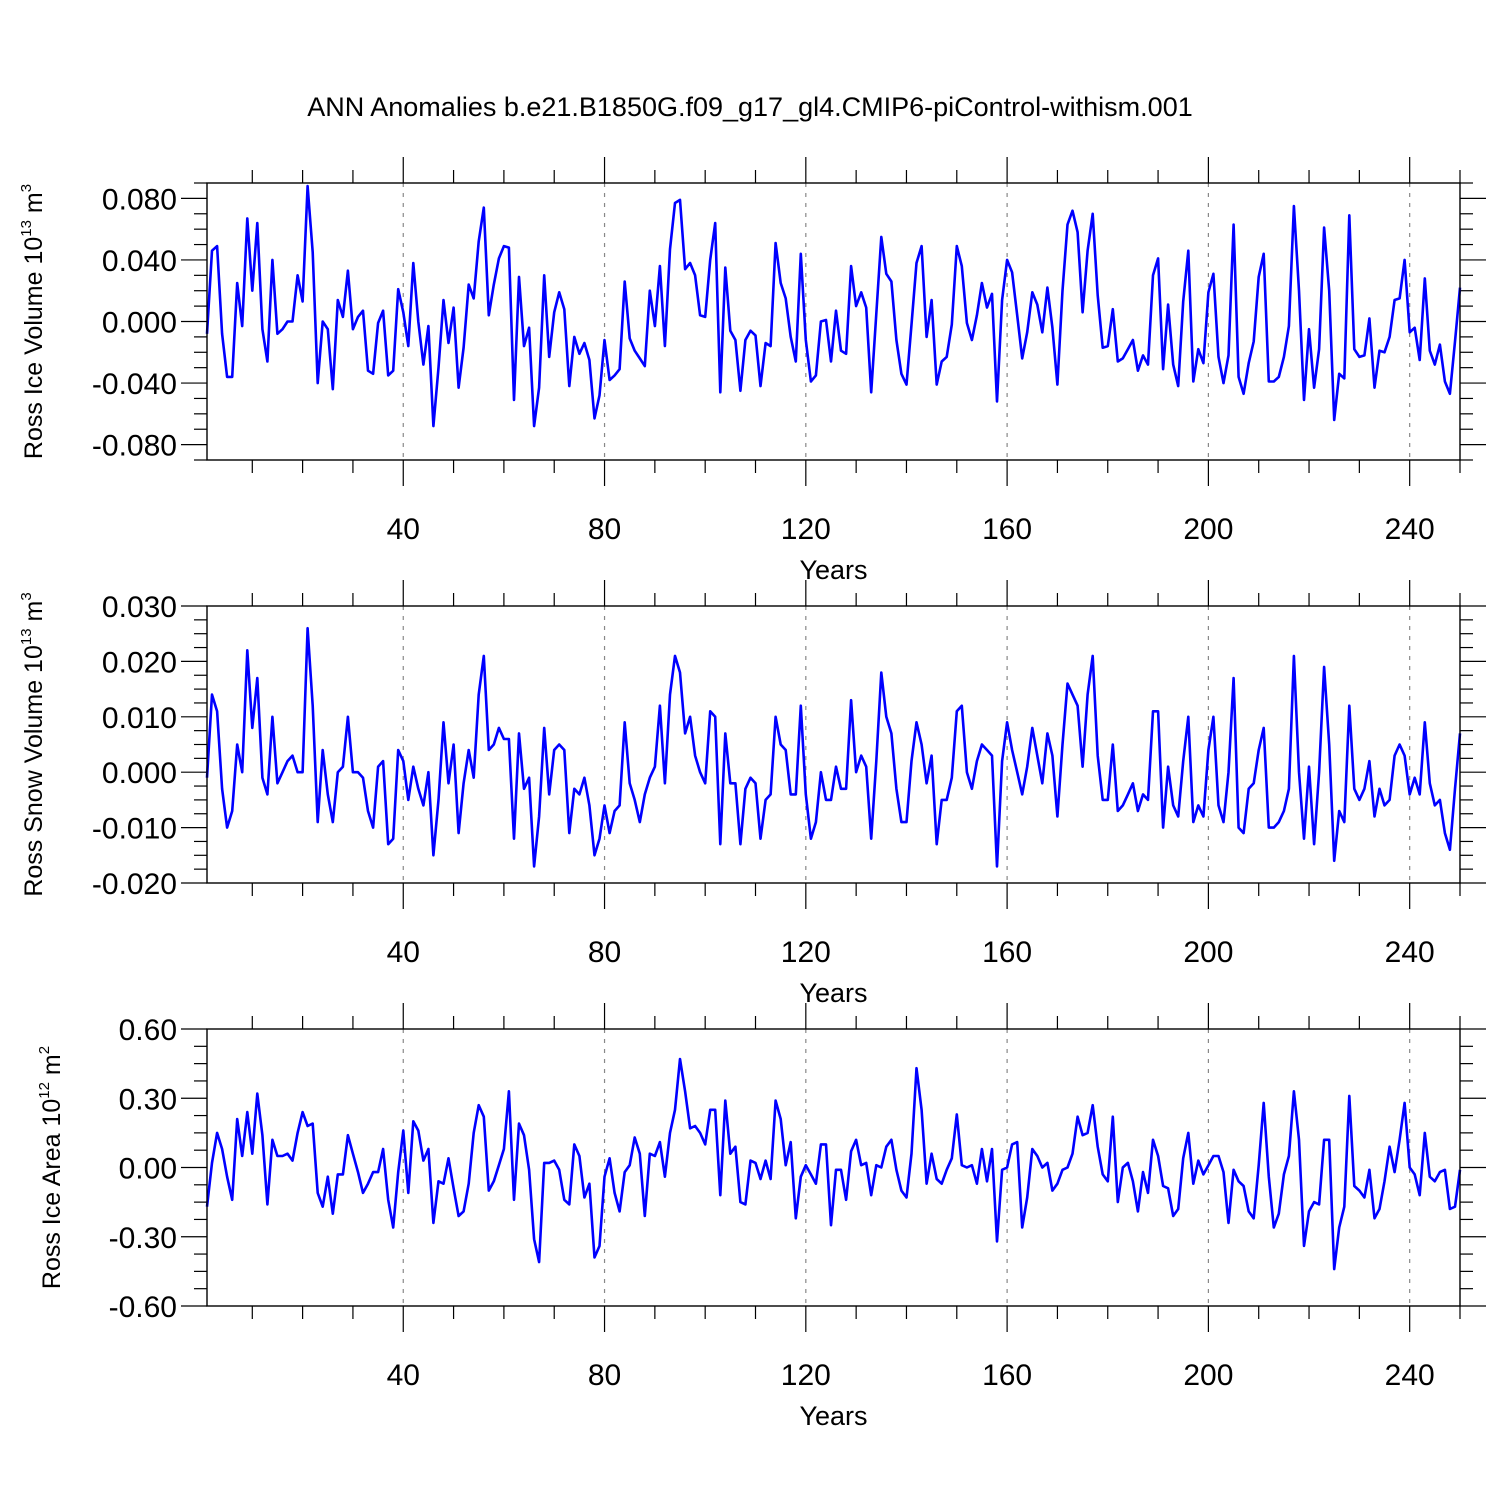 Image resolution: width=1500 pixels, height=1500 pixels. What do you see at coordinates (26, 188) in the screenshot?
I see `y-axis-title-superscript: 3` at bounding box center [26, 188].